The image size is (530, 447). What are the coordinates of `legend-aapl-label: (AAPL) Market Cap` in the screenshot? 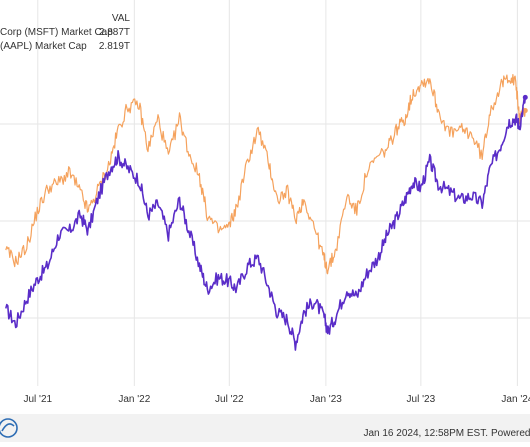 It's located at (43, 46).